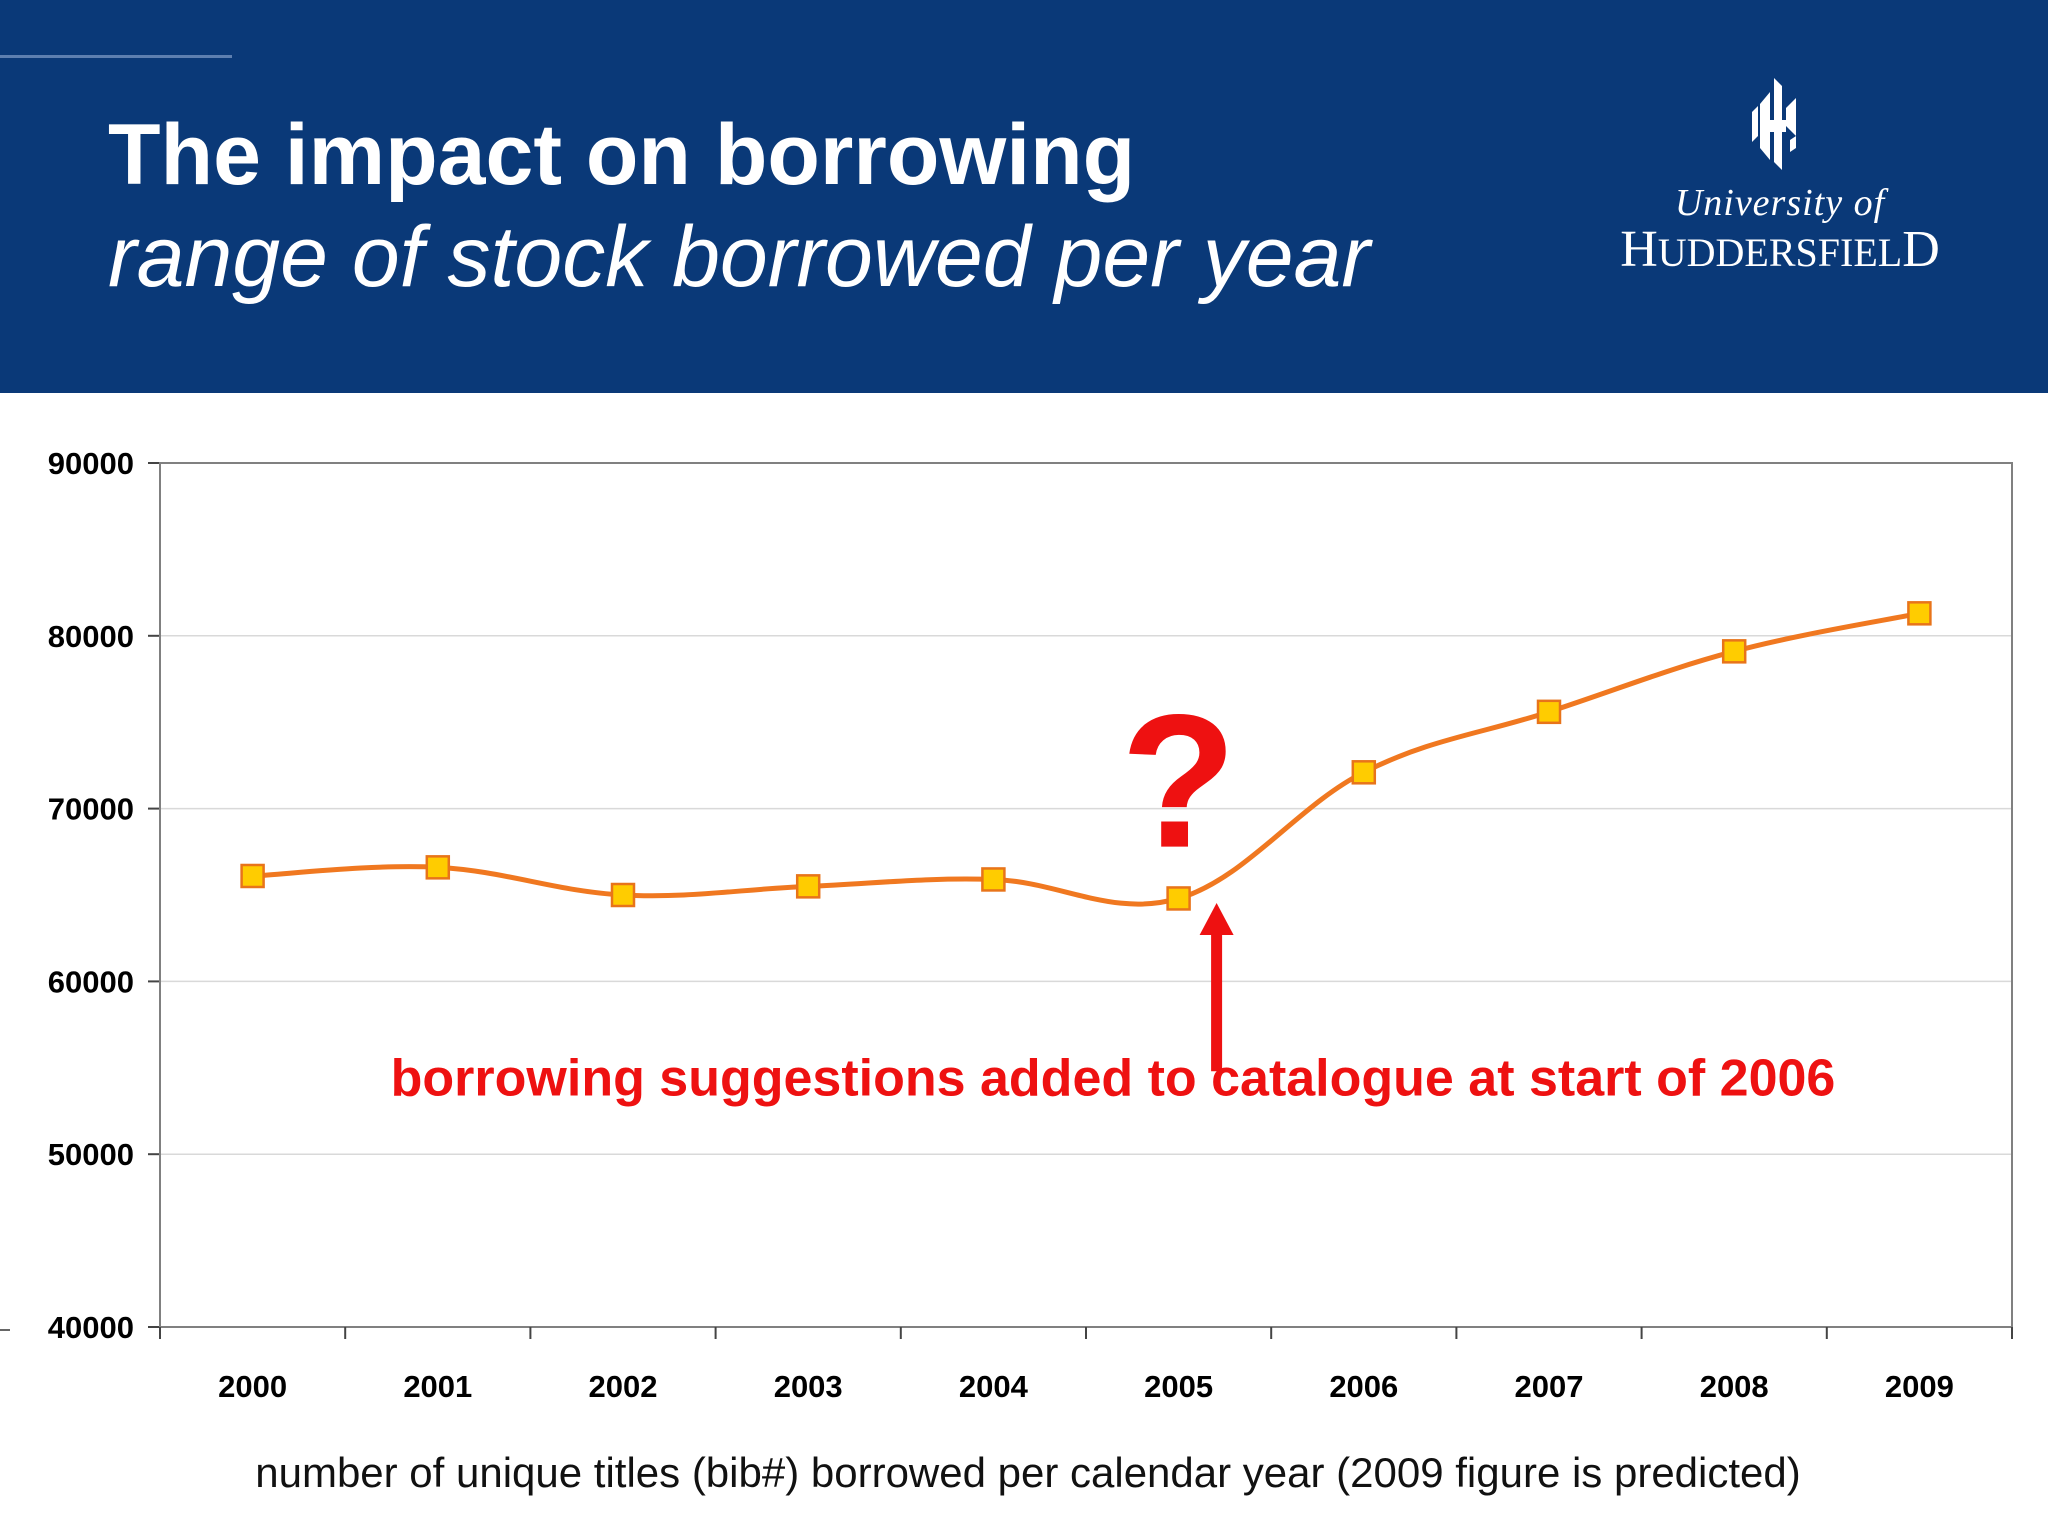 Image resolution: width=2048 pixels, height=1536 pixels. I want to click on slide-title: The impact on borrowing, so click(622, 155).